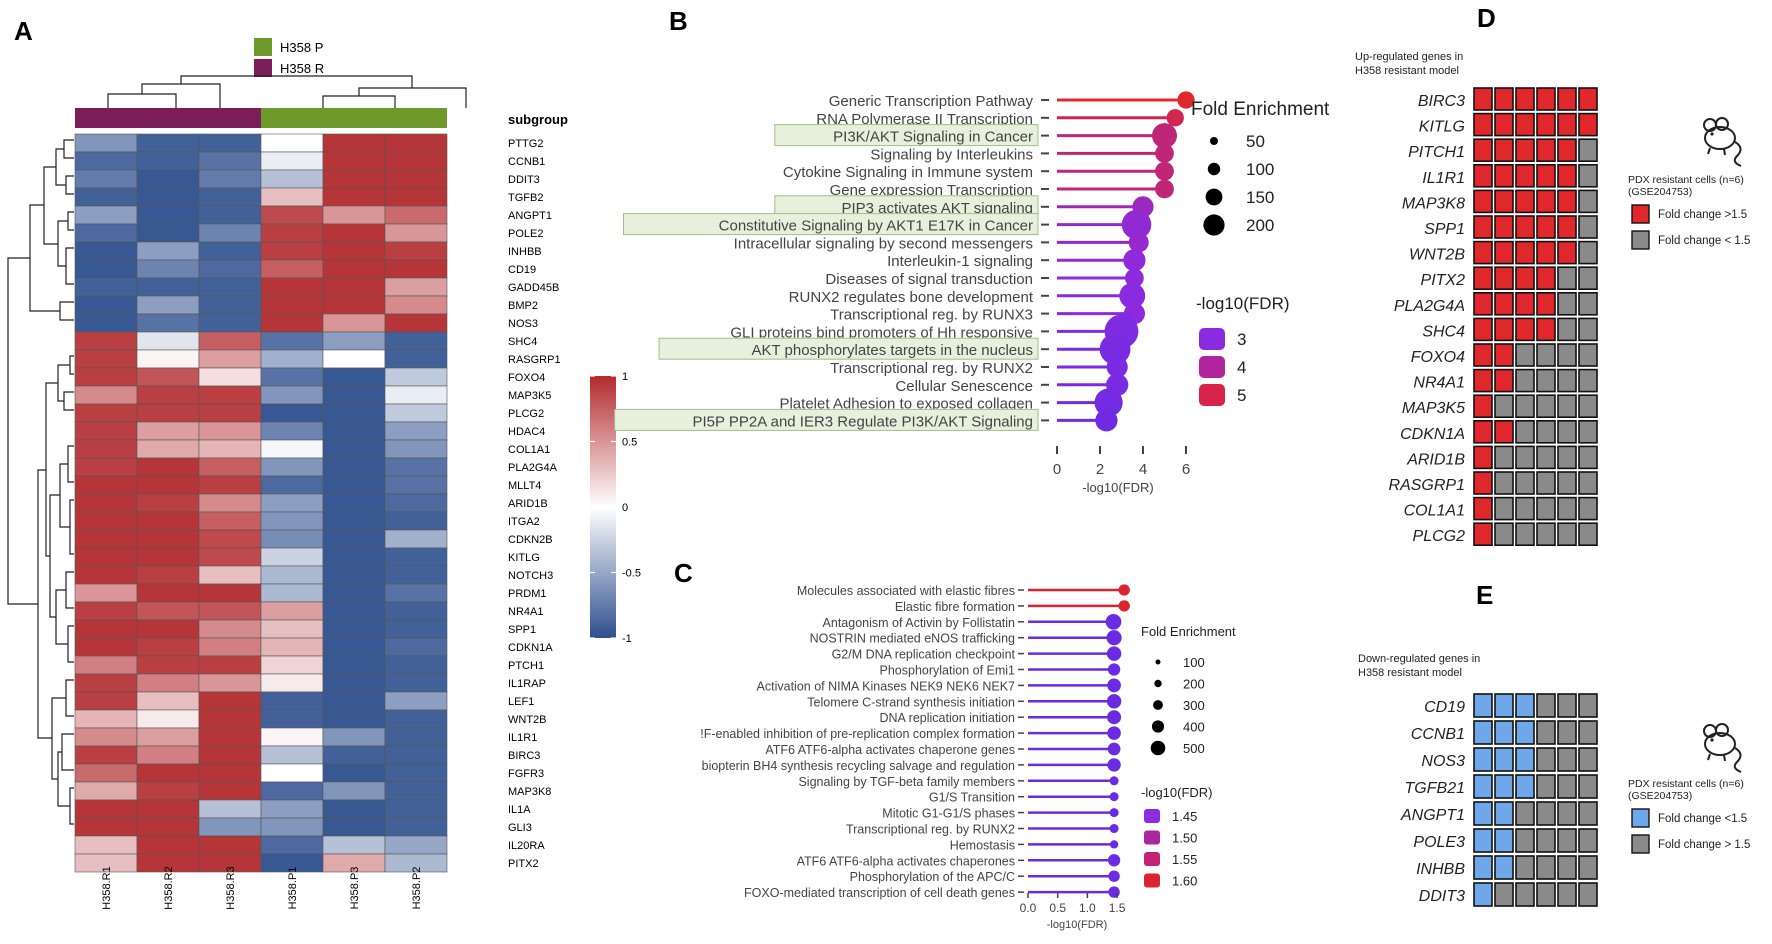  What do you see at coordinates (931, 190) in the screenshot?
I see `pathway-label: Gene expression Transcription` at bounding box center [931, 190].